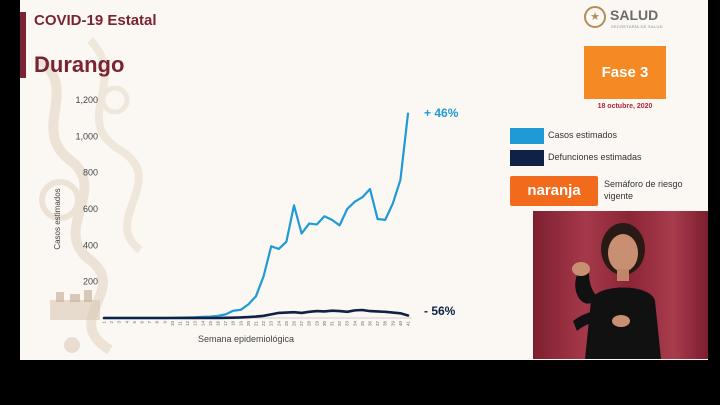 The height and width of the screenshot is (405, 720). What do you see at coordinates (354, 324) in the screenshot?
I see `x-tick-label: 34` at bounding box center [354, 324].